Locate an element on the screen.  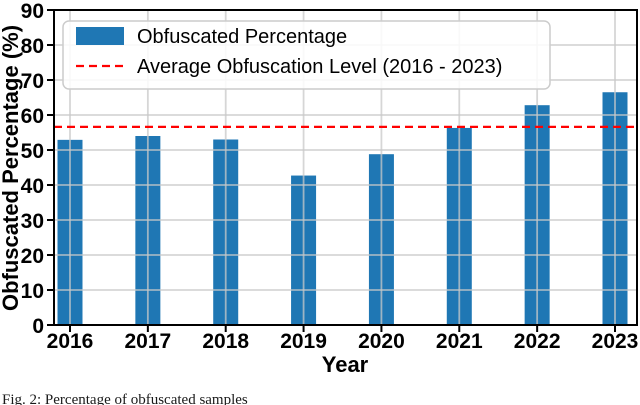
x-tick-label-2018: 2018 is located at coordinates (225, 341).